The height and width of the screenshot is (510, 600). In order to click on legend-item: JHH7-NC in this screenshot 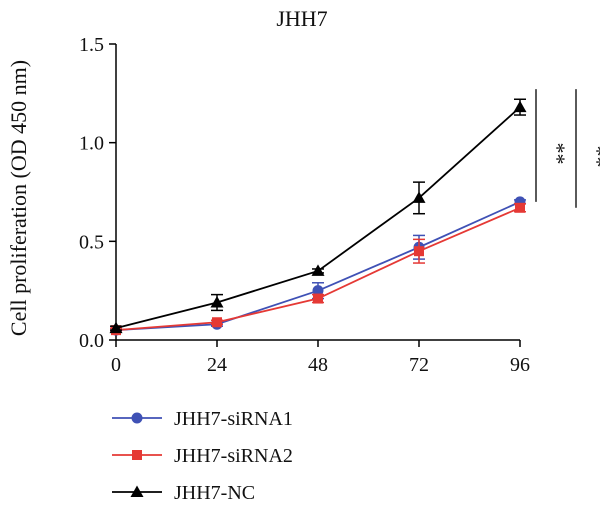, I will do `click(183, 493)`.